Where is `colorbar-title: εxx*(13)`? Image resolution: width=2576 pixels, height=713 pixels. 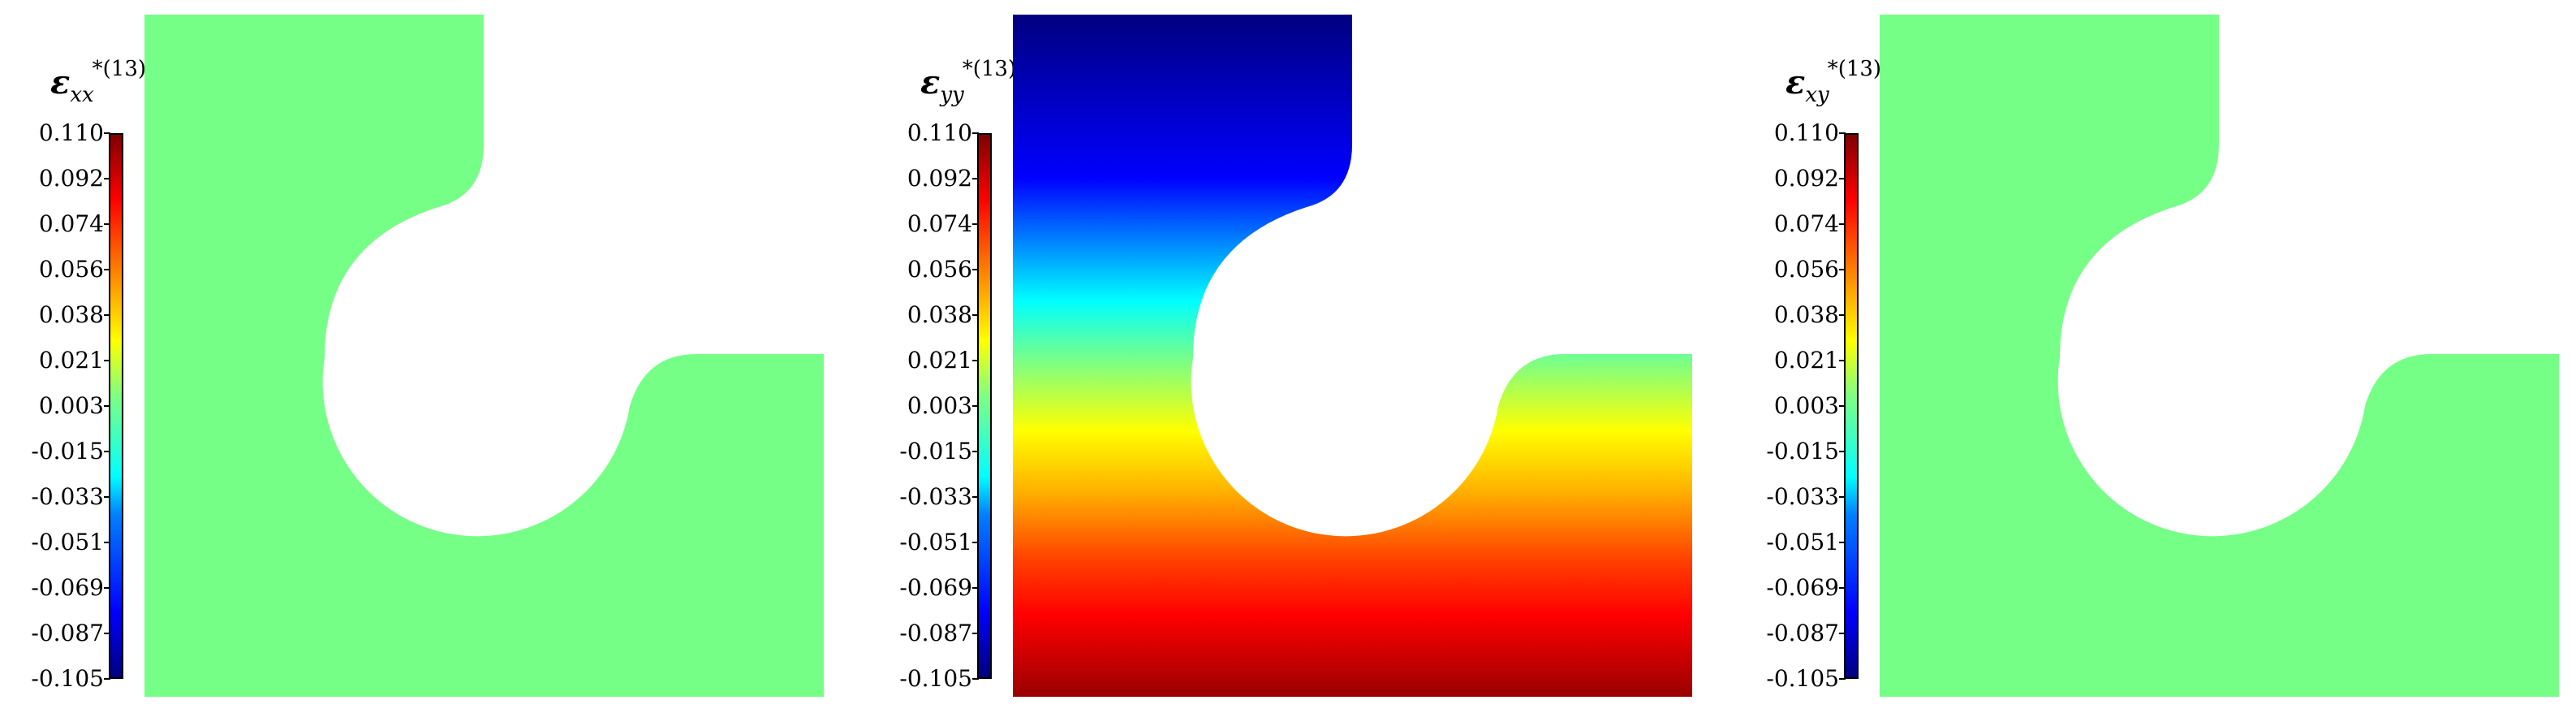 colorbar-title: εxx*(13) is located at coordinates (99, 82).